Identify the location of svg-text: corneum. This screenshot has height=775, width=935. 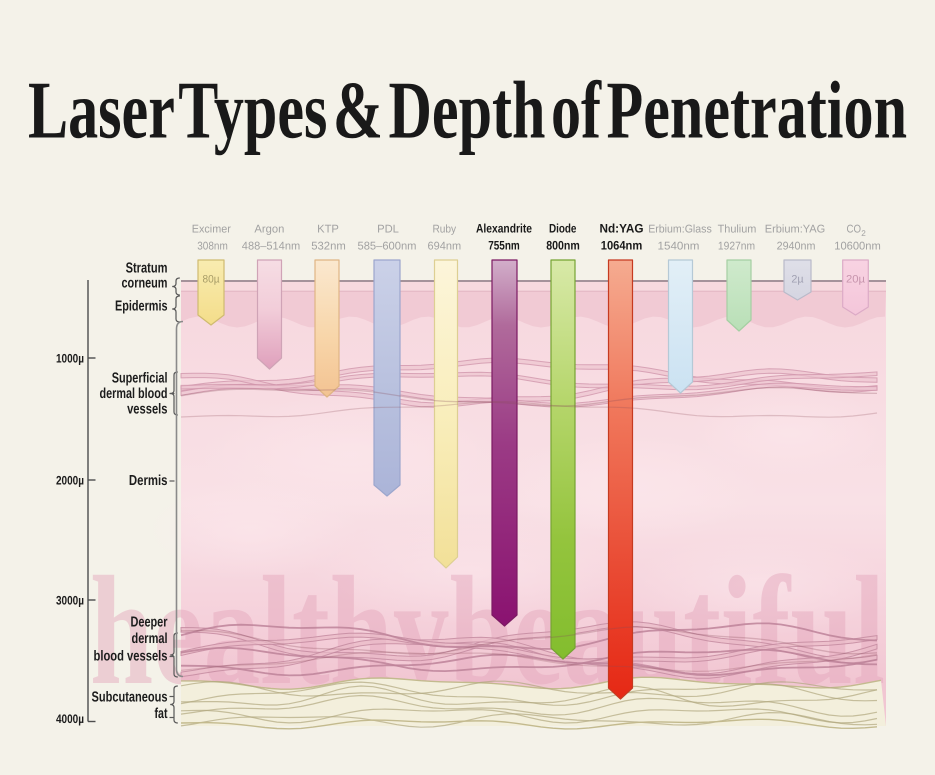
(145, 284).